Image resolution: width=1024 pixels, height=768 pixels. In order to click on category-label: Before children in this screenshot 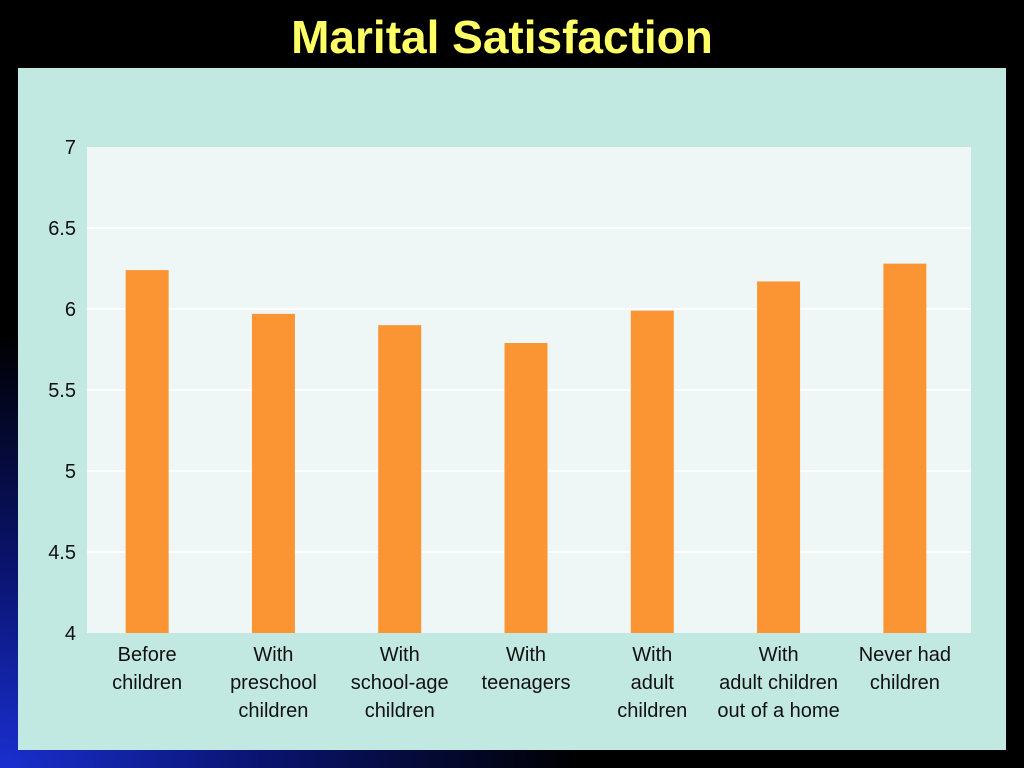, I will do `click(147, 669)`.